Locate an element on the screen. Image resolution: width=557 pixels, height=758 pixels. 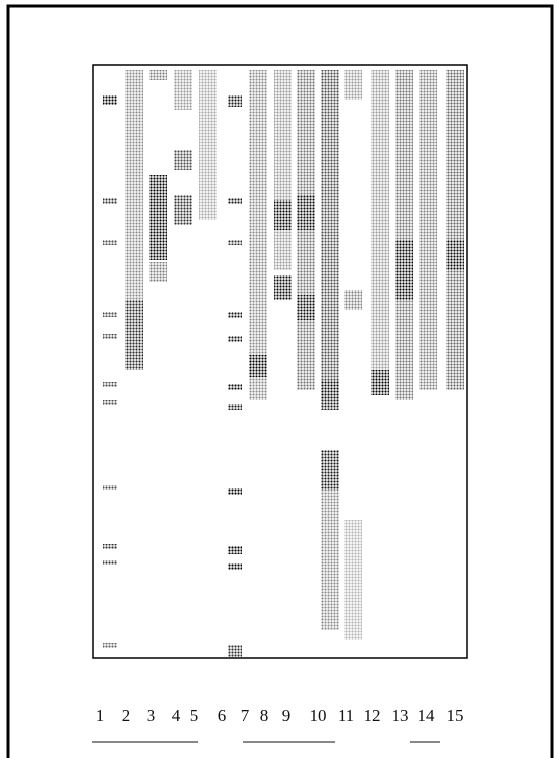
lane-label: 4 is located at coordinates (176, 715).